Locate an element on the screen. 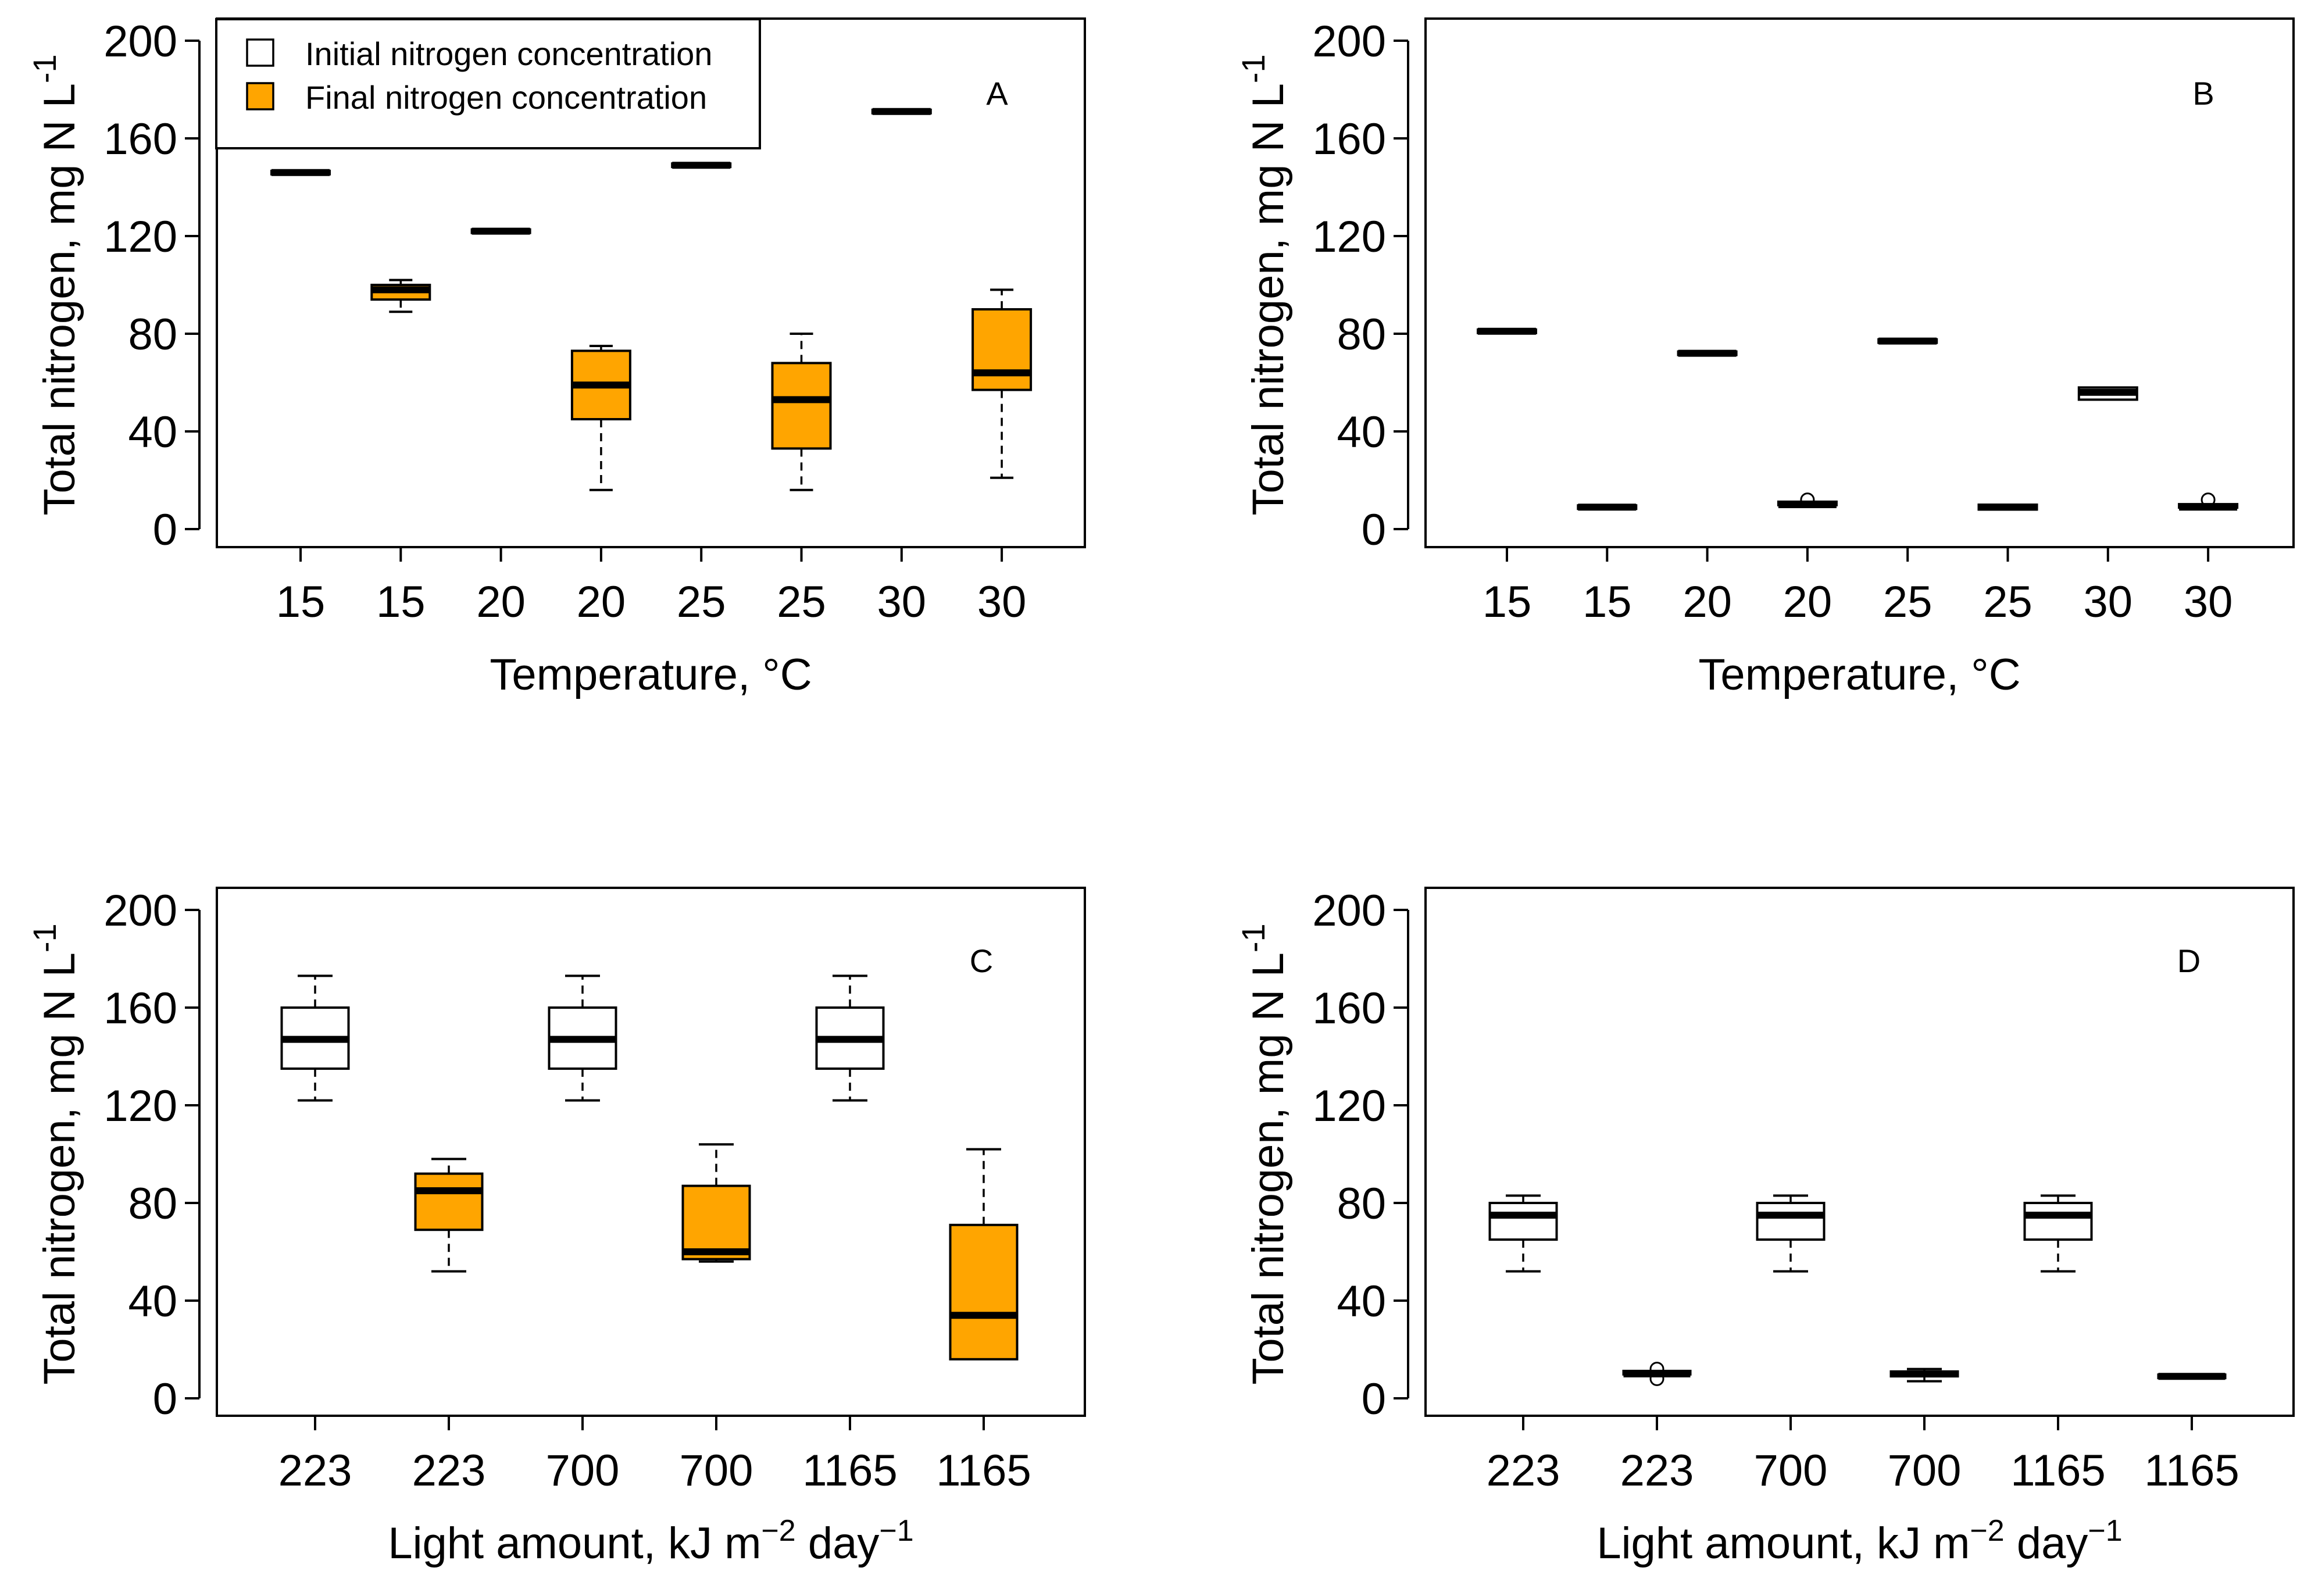  x-axis-title-part: Light amount, kJ m is located at coordinates (574, 1544).